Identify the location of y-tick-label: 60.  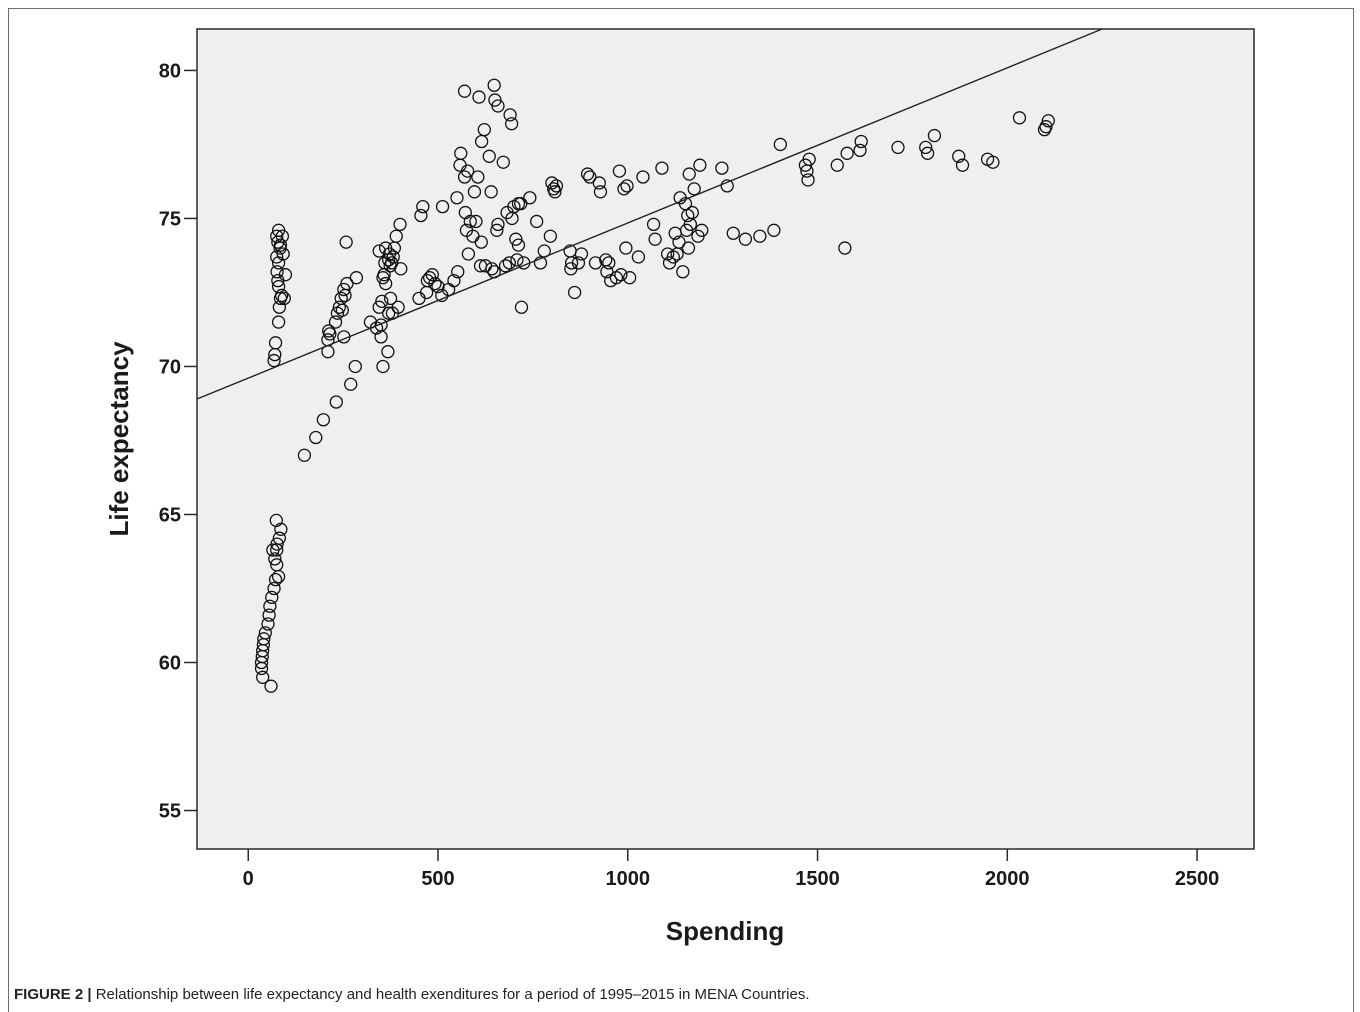
(170, 664).